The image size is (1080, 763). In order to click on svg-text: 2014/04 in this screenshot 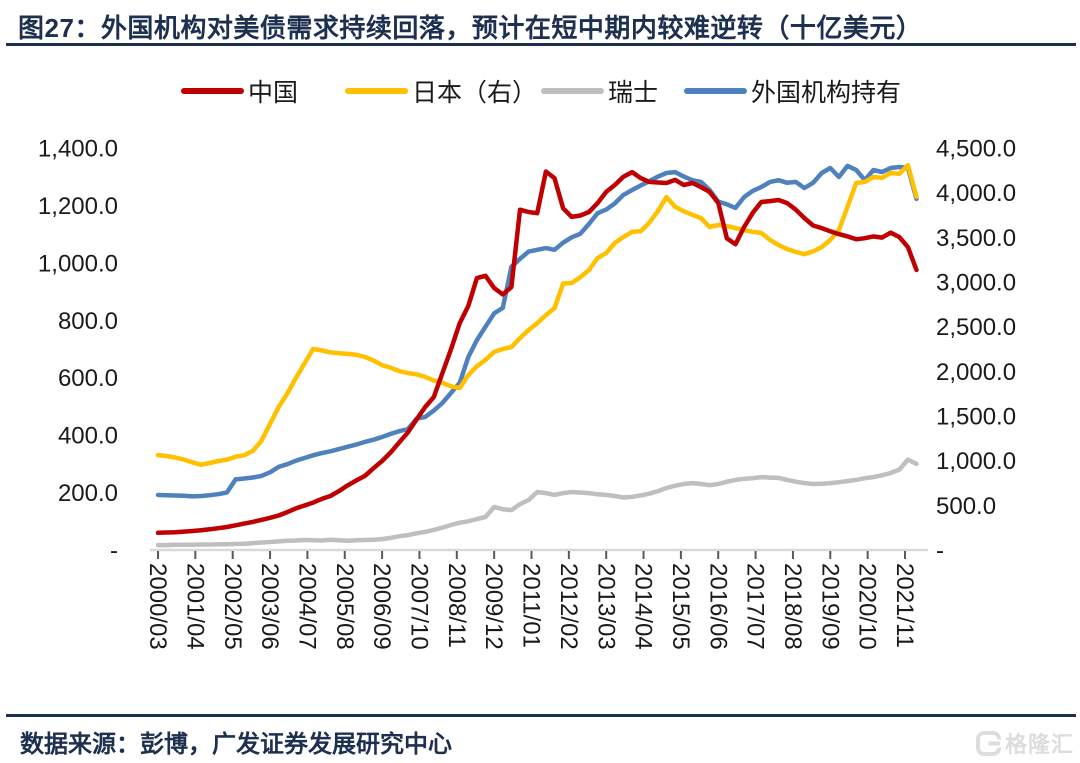, I will do `click(643, 606)`.